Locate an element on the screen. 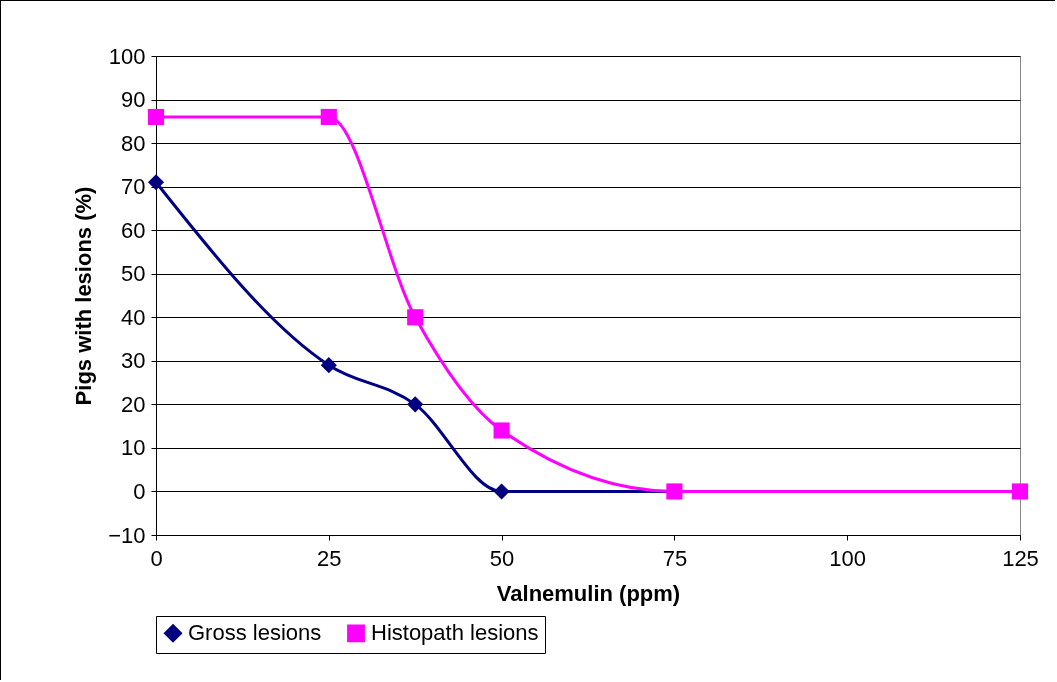 The height and width of the screenshot is (682, 1057). y-tick-label: 100 is located at coordinates (127, 56).